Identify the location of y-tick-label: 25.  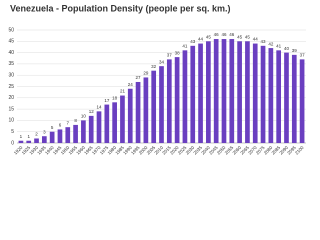
(11, 87).